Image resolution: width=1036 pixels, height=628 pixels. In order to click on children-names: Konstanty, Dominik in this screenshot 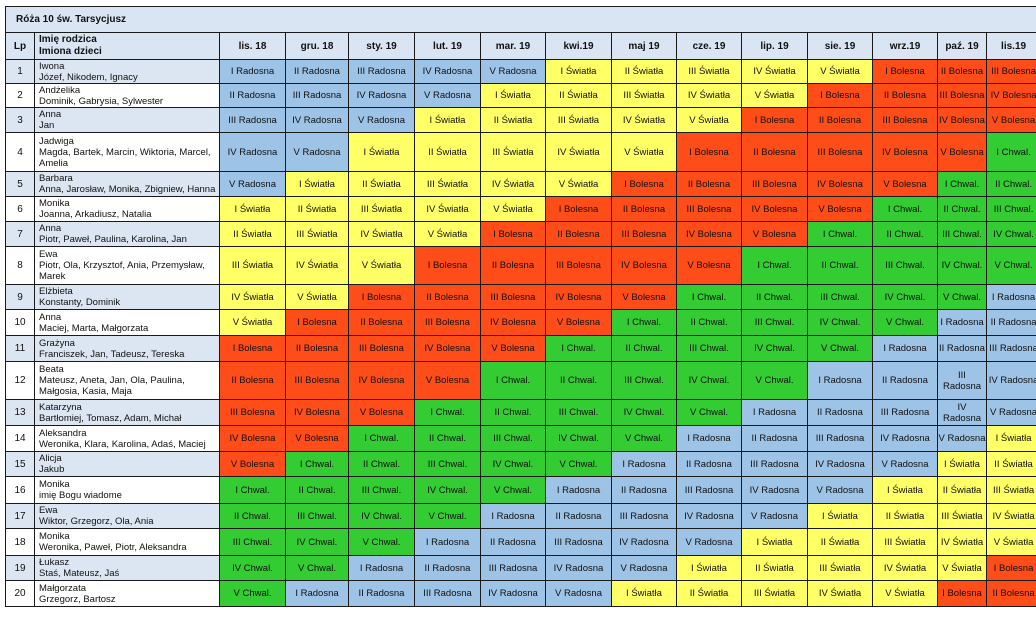, I will do `click(80, 302)`.